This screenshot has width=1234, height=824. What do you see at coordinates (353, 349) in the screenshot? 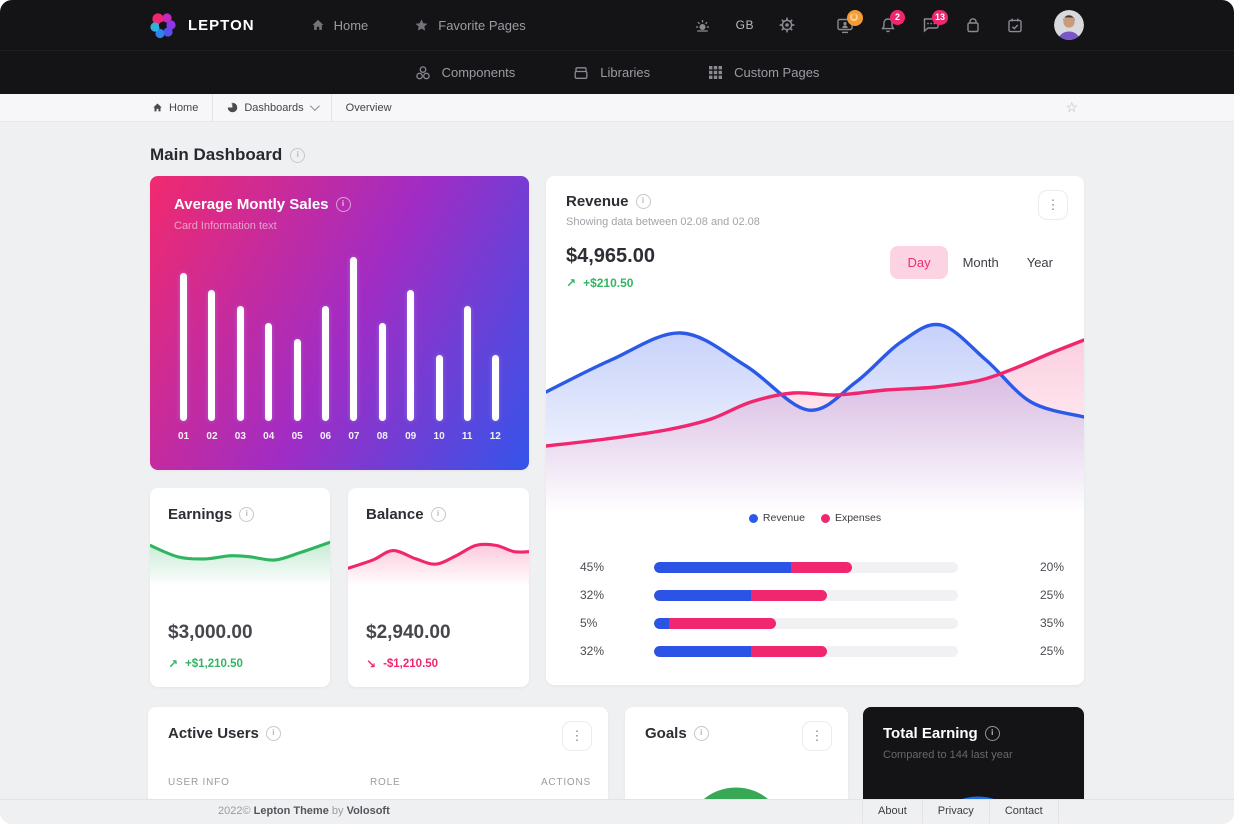
I see `bar-column: 07` at bounding box center [353, 349].